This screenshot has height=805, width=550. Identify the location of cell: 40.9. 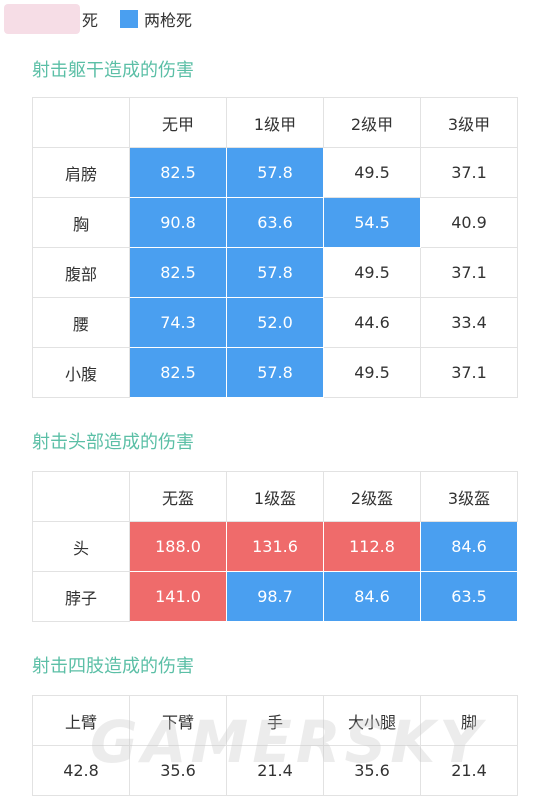
(469, 222).